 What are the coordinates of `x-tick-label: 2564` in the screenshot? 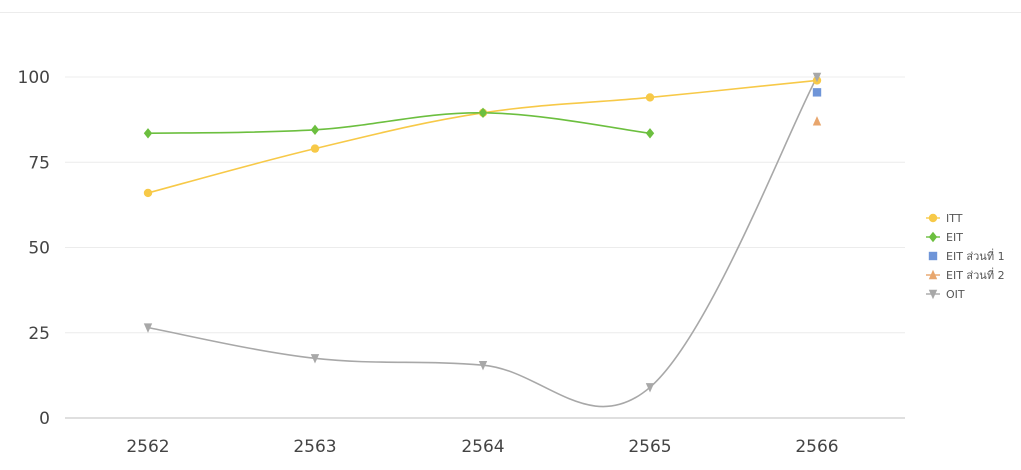 It's located at (482, 447).